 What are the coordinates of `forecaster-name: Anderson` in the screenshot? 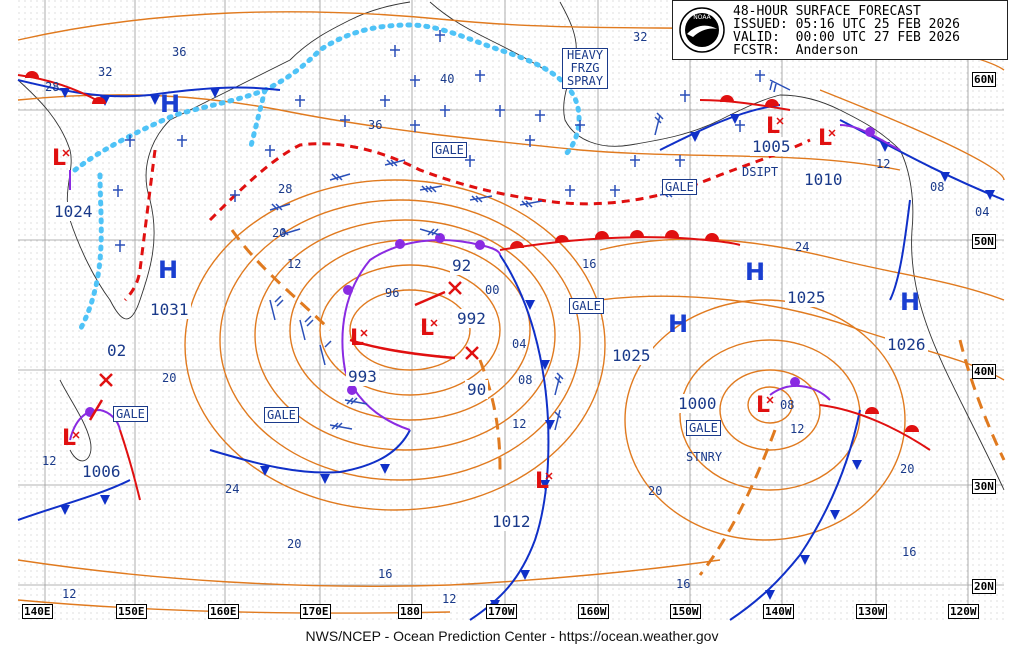 It's located at (827, 50).